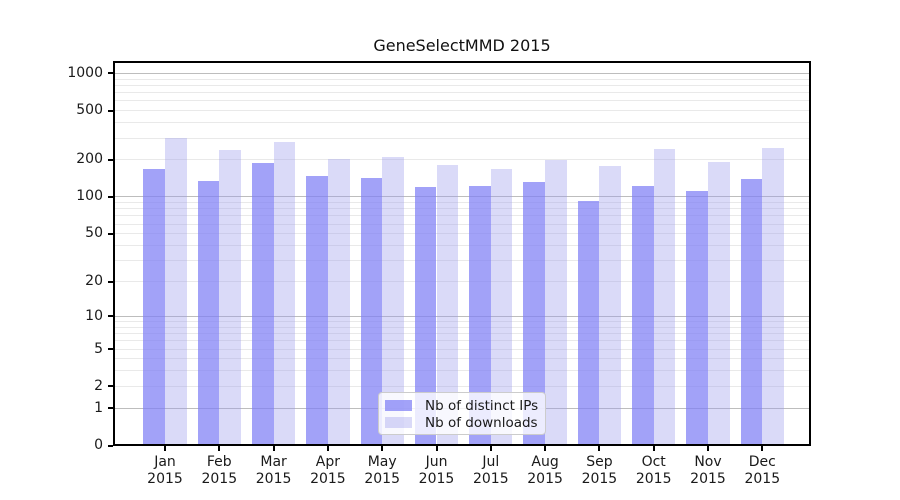 The width and height of the screenshot is (900, 500). Describe the element at coordinates (599, 448) in the screenshot. I see `x-tick-sep` at that location.